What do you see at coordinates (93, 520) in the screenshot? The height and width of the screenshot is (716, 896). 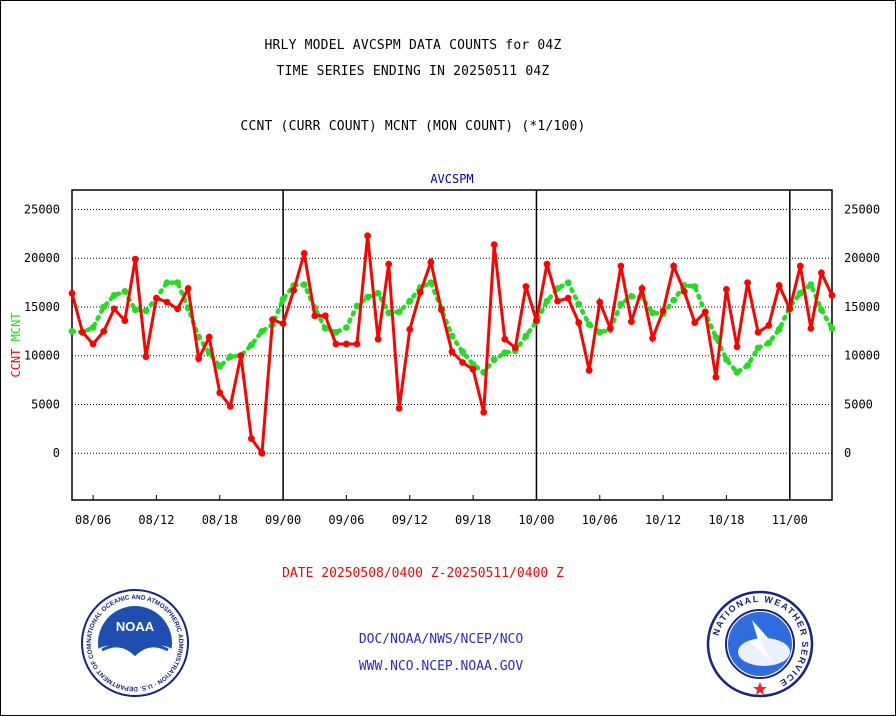 I see `x-tick-label: 08/06` at bounding box center [93, 520].